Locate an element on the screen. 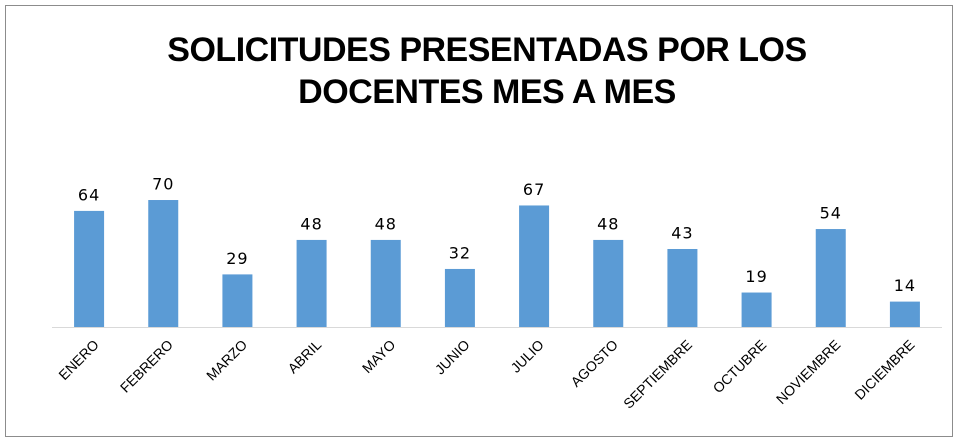 The width and height of the screenshot is (959, 443). chart-title: DOCENTES MES A MES is located at coordinates (487, 92).